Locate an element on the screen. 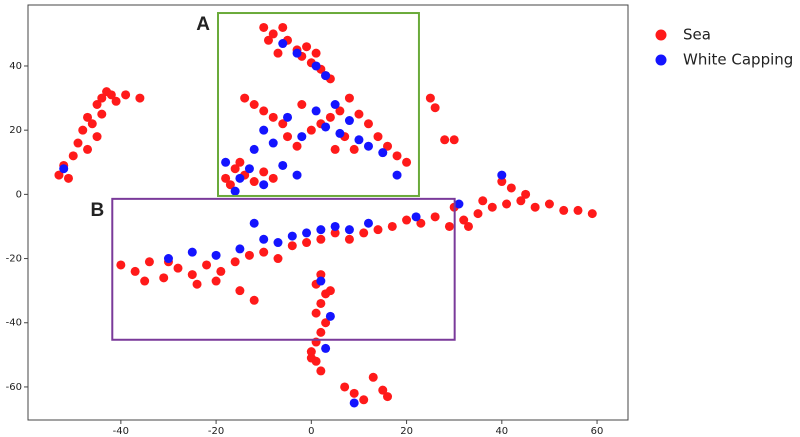 This screenshot has width=800, height=437. region-label: A is located at coordinates (203, 24).